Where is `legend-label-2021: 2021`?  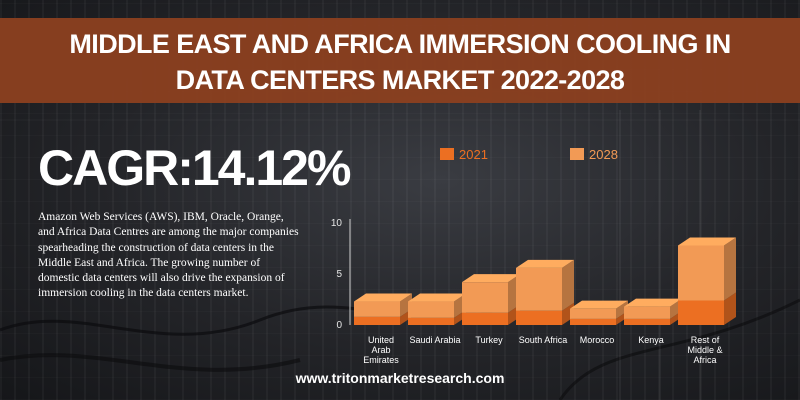
legend-label-2021: 2021 is located at coordinates (473, 154).